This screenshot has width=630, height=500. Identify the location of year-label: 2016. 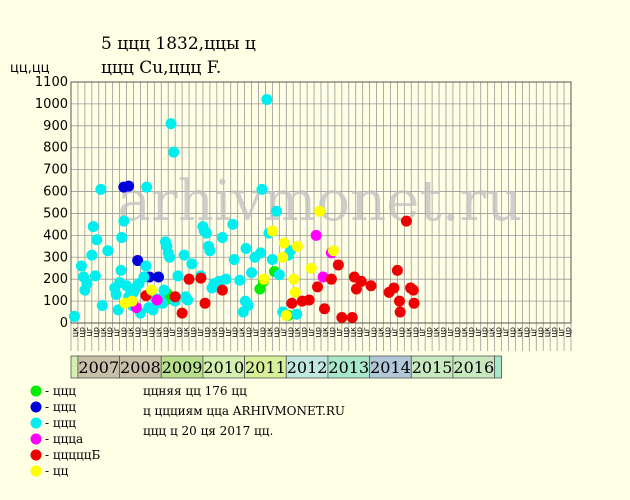
(473, 367).